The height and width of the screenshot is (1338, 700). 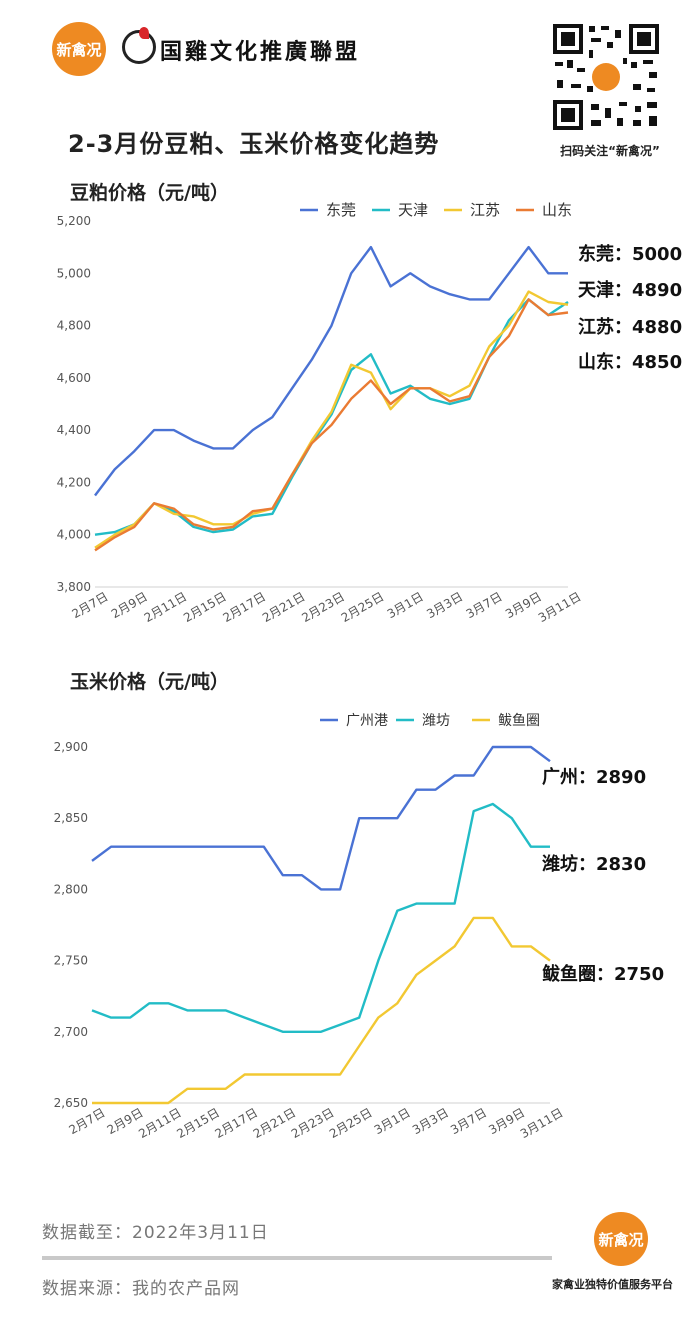 I want to click on chart2-title: 玉米价格（元/吨）, so click(x=149, y=682).